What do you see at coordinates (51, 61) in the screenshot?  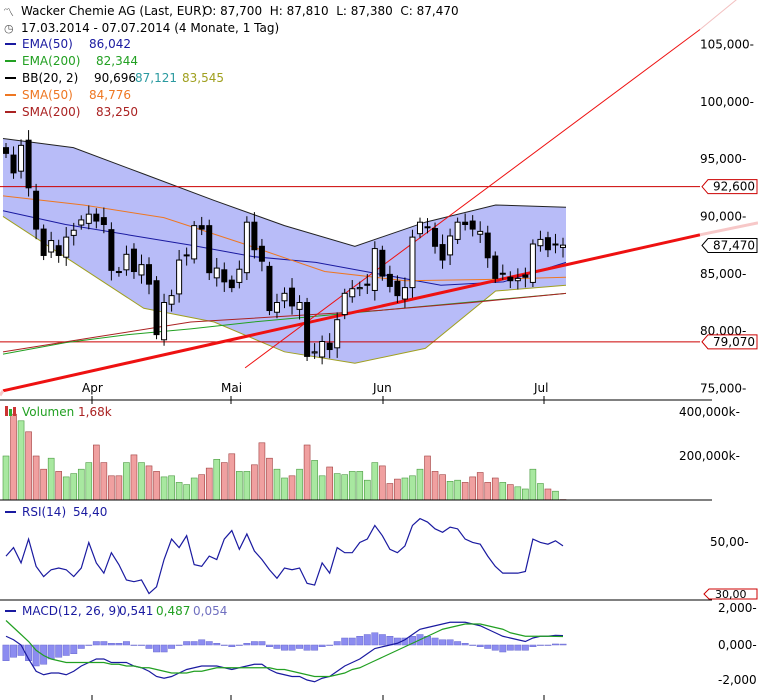 I see `legend-ema200-name: EMA(200)` at bounding box center [51, 61].